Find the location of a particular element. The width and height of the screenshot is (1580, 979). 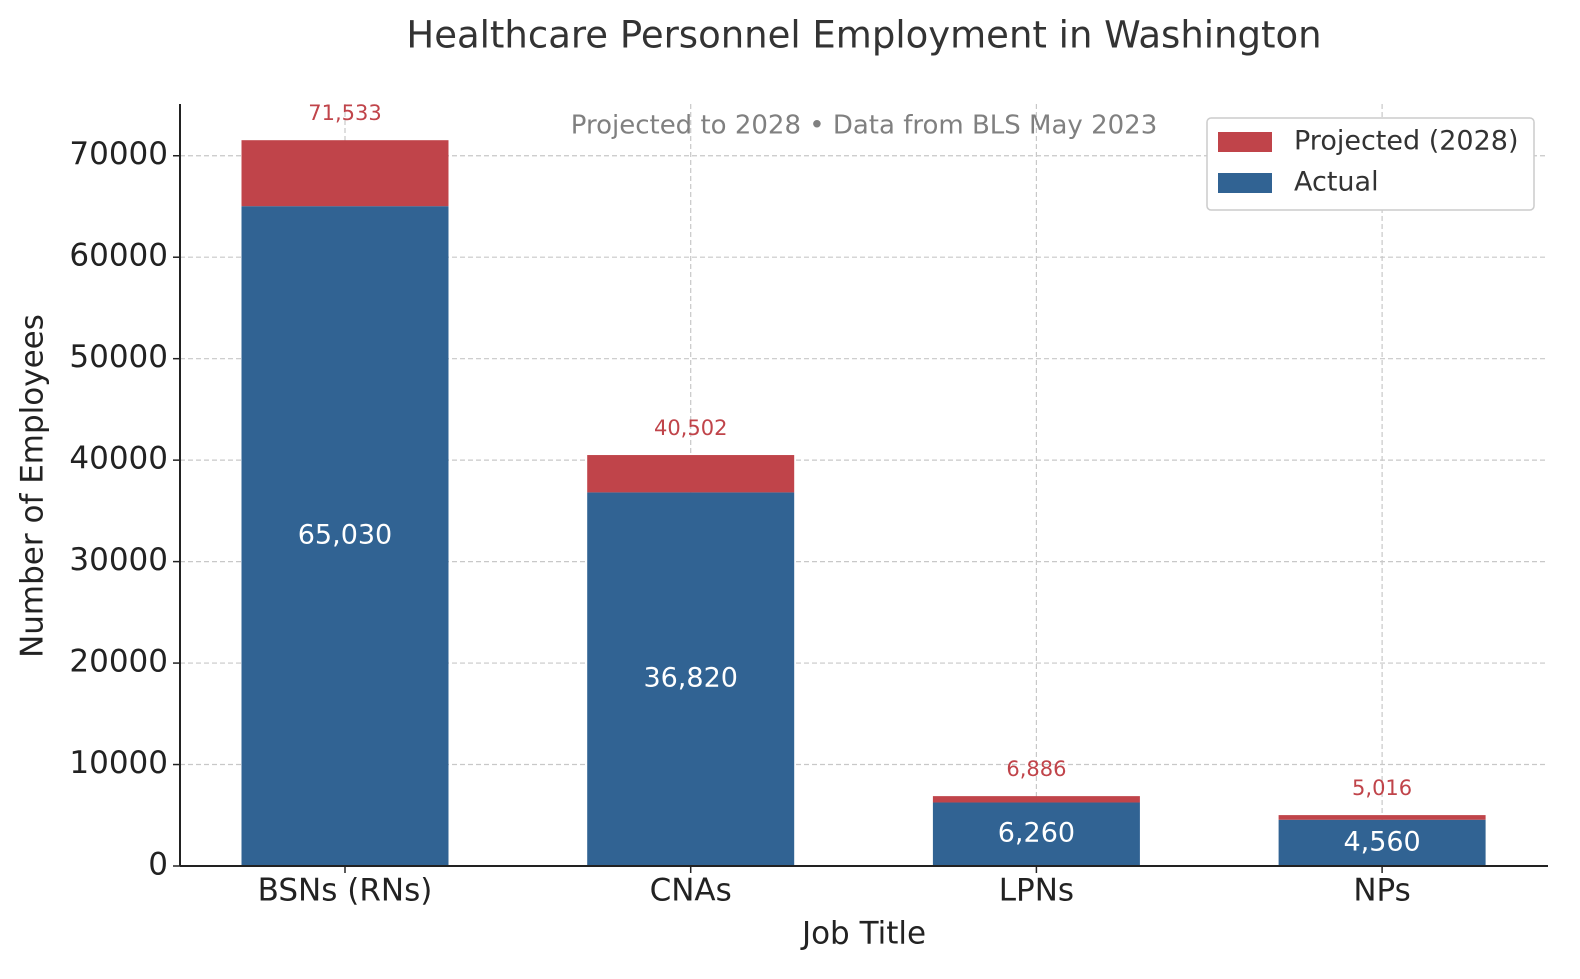

legend: Projected (2028) Actual is located at coordinates (1370, 164).